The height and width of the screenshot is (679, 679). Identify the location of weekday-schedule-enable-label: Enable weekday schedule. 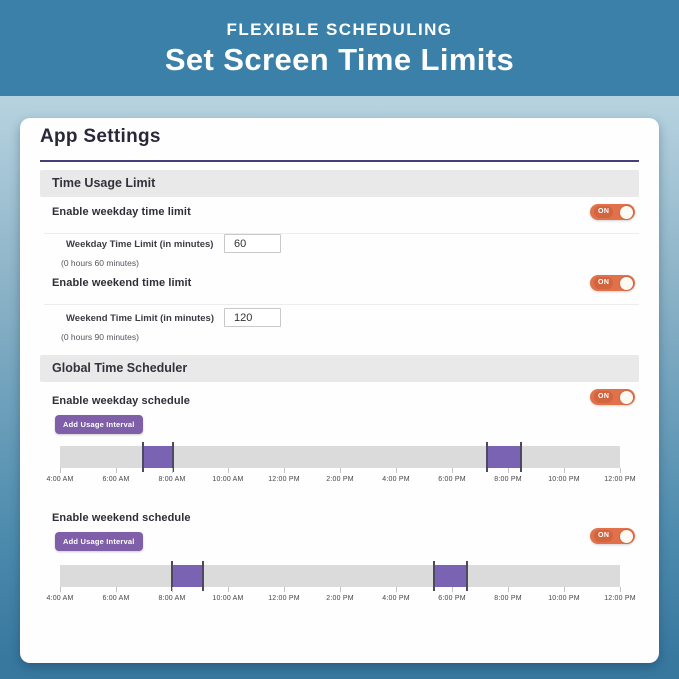
(121, 401).